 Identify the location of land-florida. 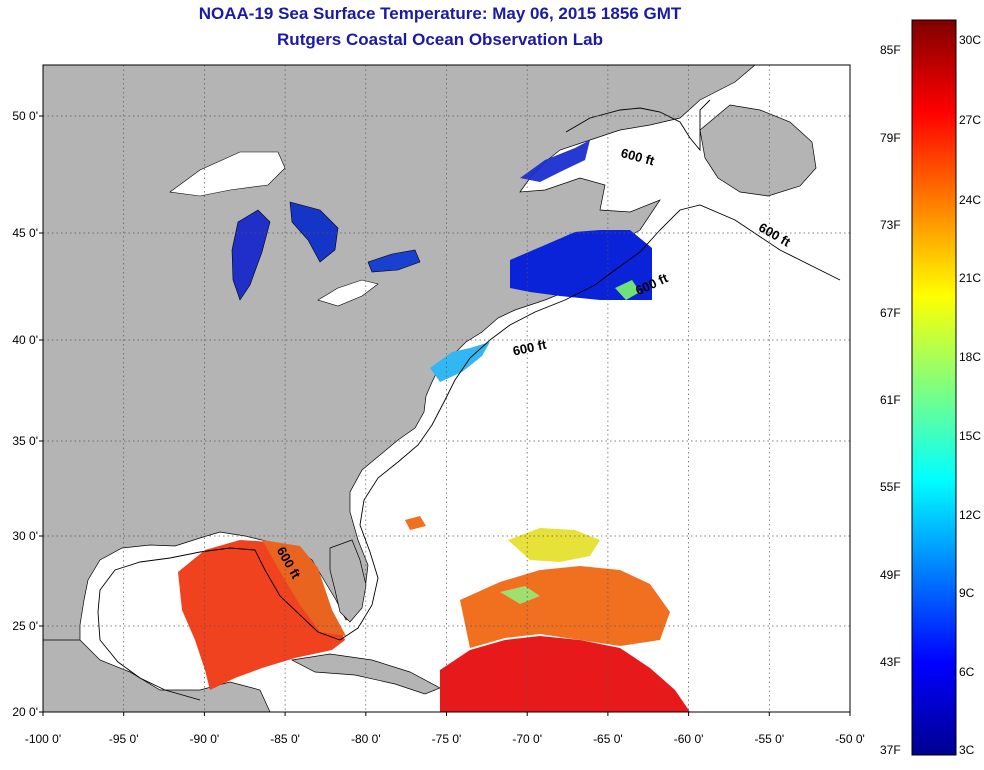
(348, 581).